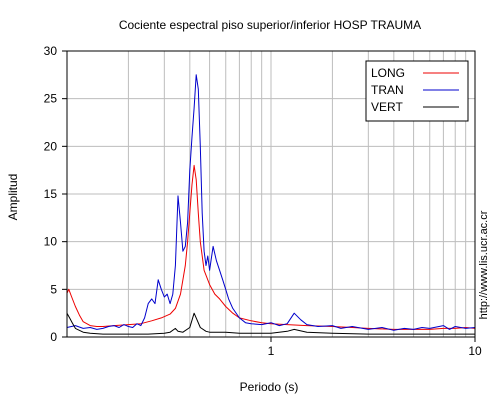 The height and width of the screenshot is (400, 500). Describe the element at coordinates (387, 107) in the screenshot. I see `legend-label-vert: VERT` at that location.